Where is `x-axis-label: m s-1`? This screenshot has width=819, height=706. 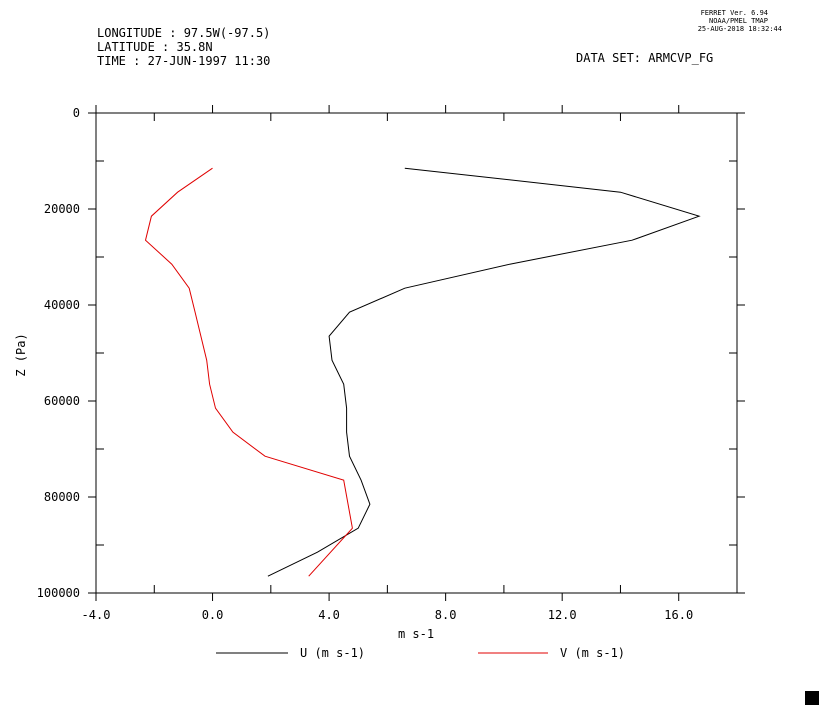 x-axis-label: m s-1 is located at coordinates (416, 634).